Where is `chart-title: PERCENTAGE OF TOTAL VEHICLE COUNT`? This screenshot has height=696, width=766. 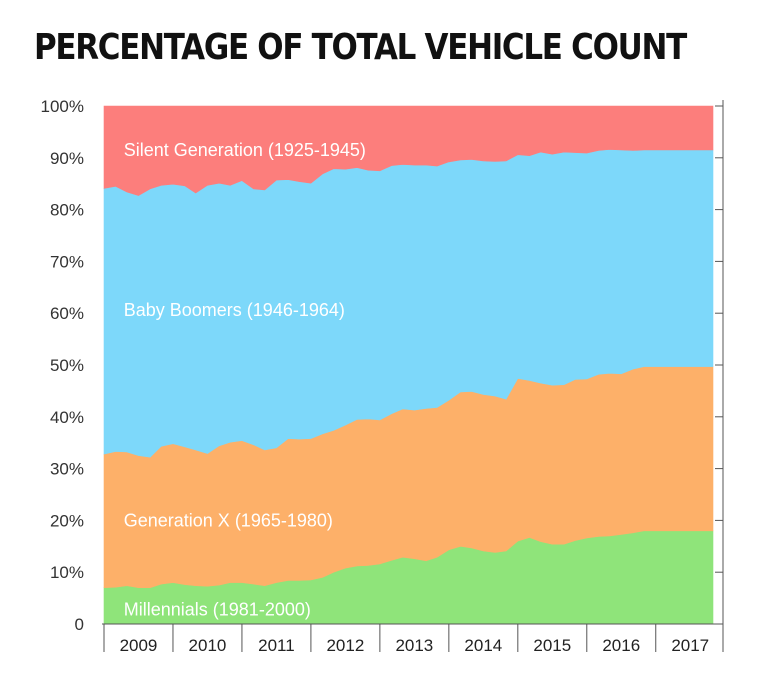 chart-title: PERCENTAGE OF TOTAL VEHICLE COUNT is located at coordinates (360, 47).